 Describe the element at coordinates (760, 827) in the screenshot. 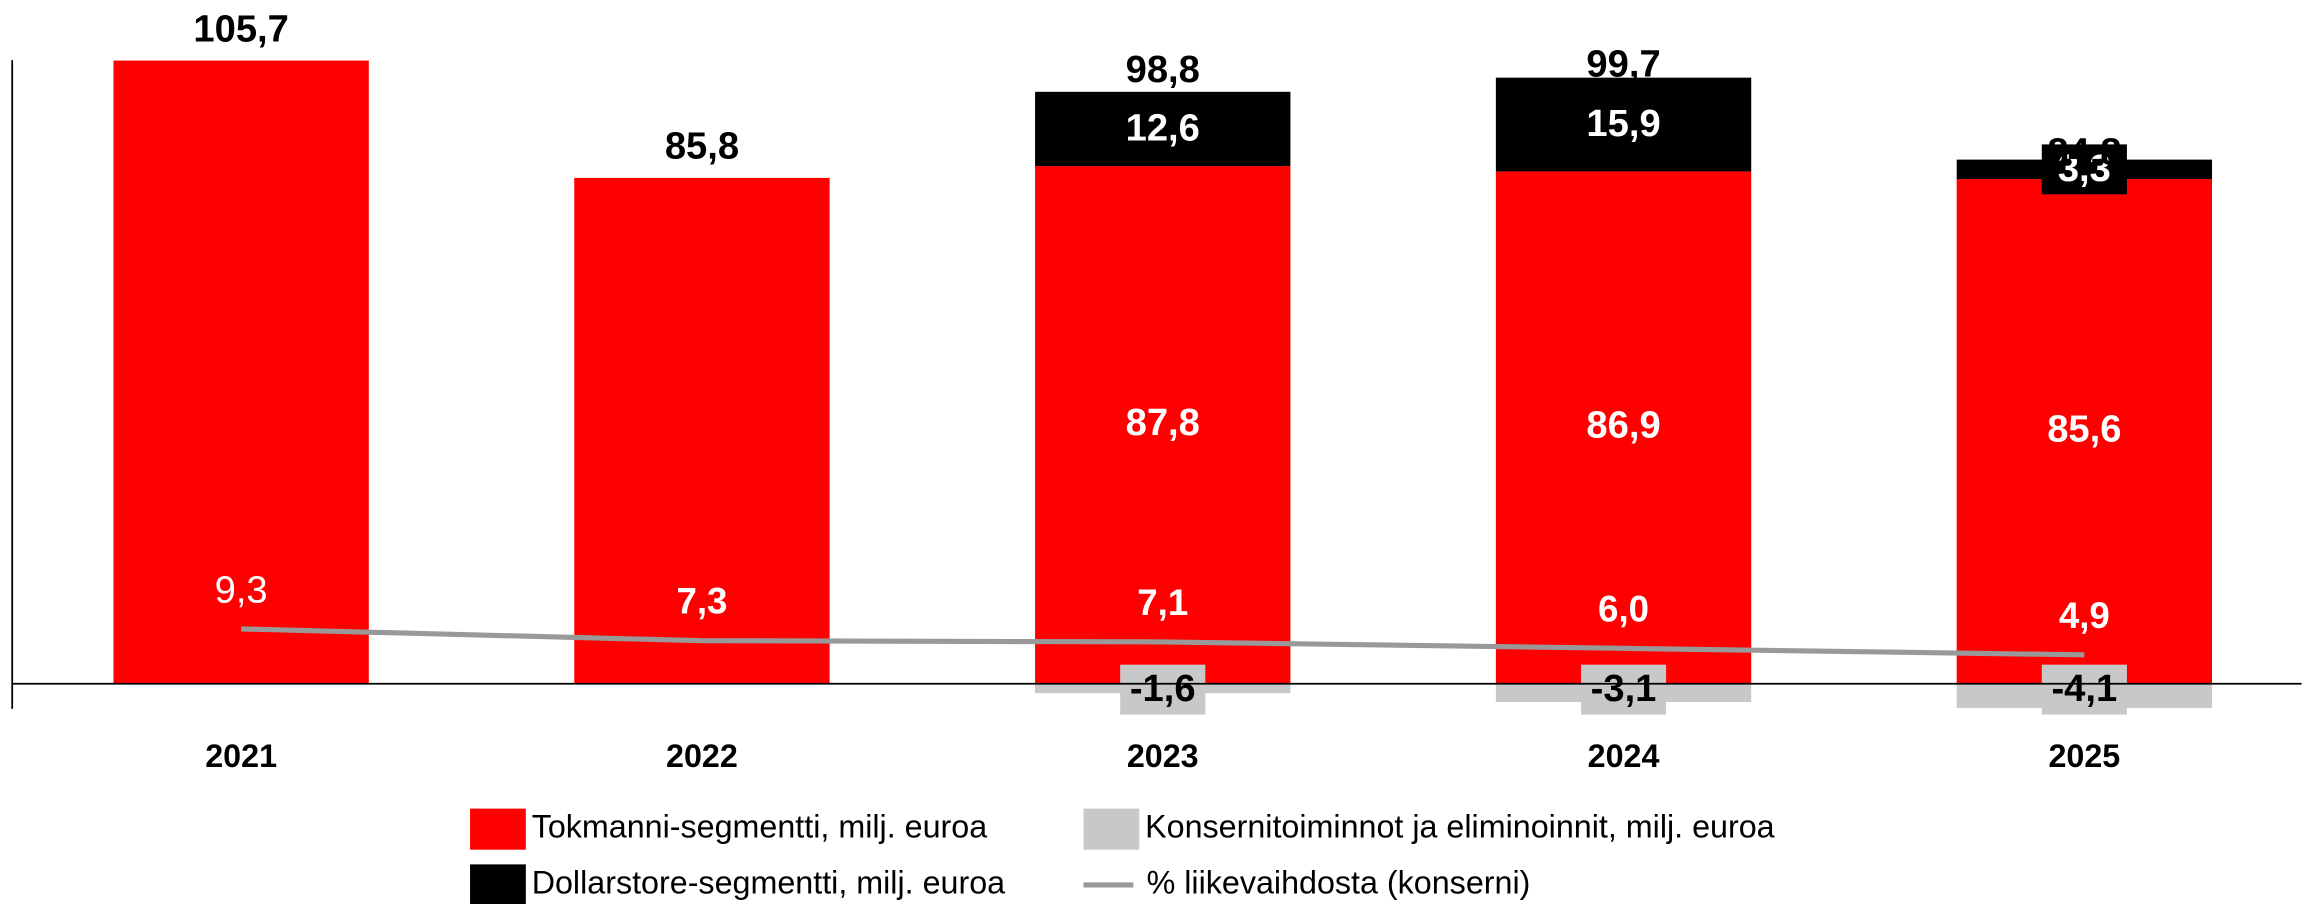

I see `legend-label: Tokmanni-segmentti, milj. euroa` at that location.